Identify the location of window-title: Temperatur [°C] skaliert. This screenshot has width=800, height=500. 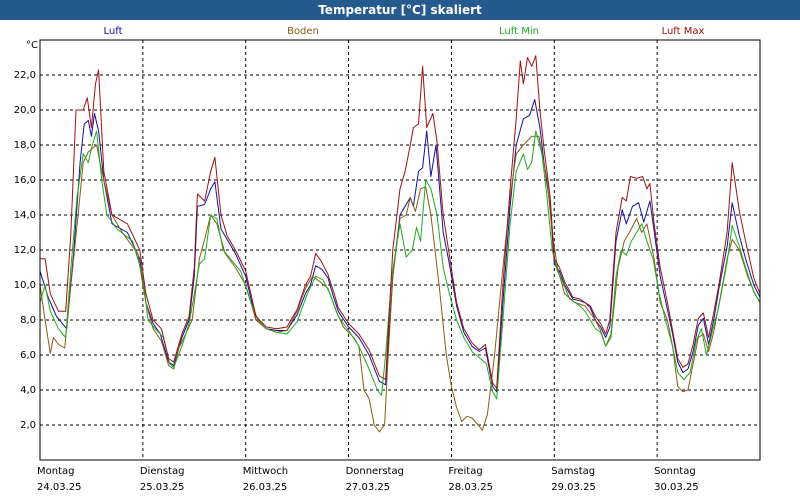
(400, 10).